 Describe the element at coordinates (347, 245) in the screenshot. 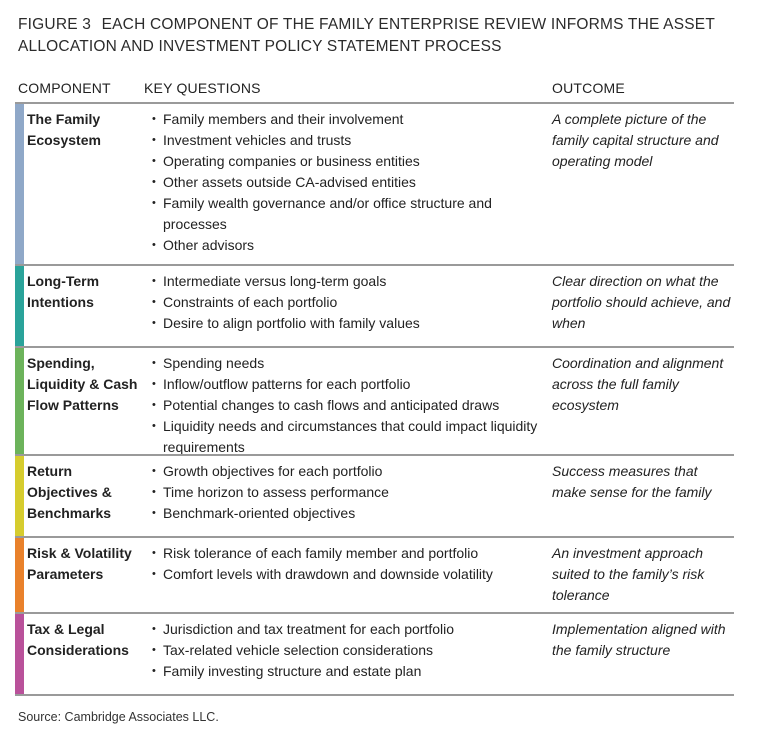

I see `key-question-item: Other advisors` at that location.